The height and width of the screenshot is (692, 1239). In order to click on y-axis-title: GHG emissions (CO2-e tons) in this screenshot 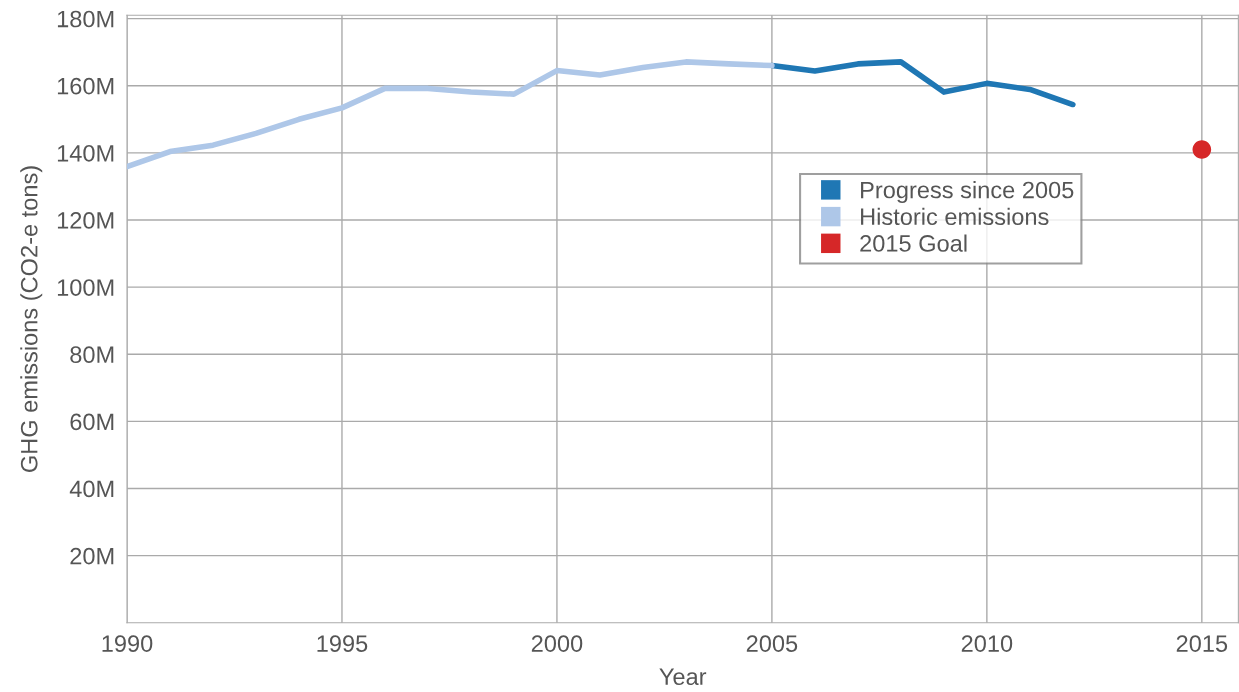, I will do `click(31, 319)`.